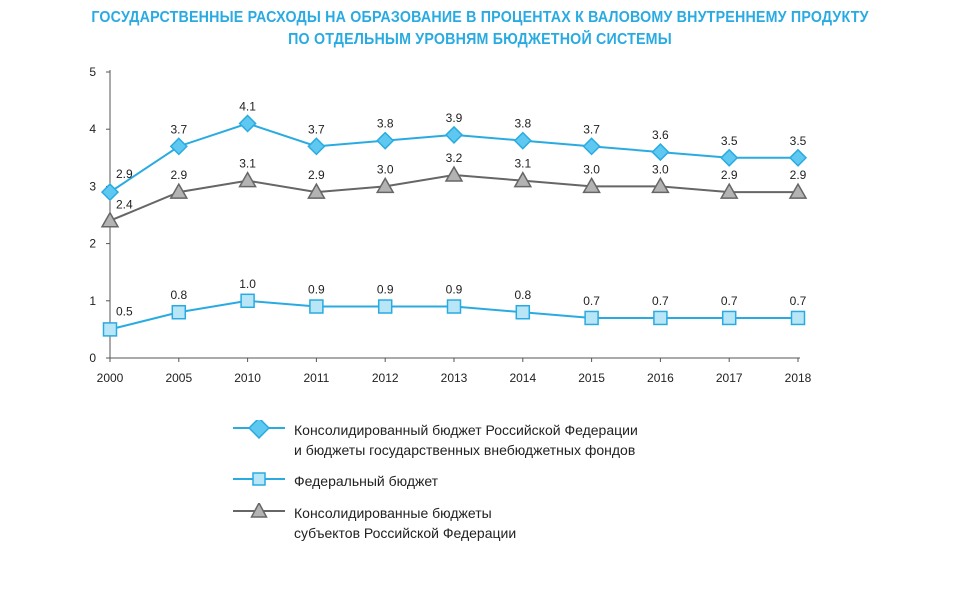 Image resolution: width=960 pixels, height=607 pixels. Describe the element at coordinates (316, 378) in the screenshot. I see `x-tick-label: 2011` at that location.